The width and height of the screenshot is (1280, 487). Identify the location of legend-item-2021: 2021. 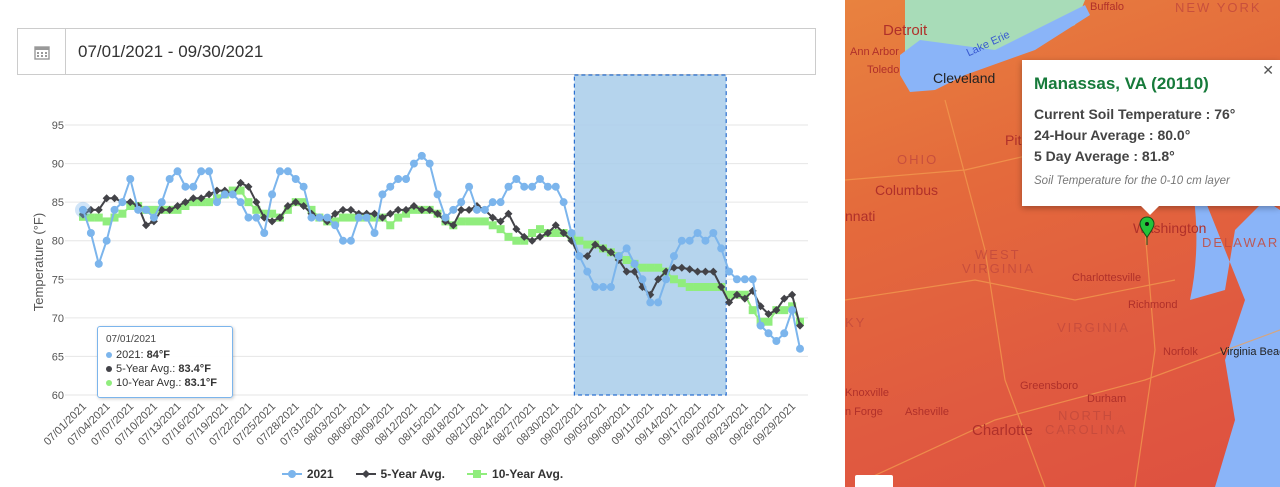
(307, 474).